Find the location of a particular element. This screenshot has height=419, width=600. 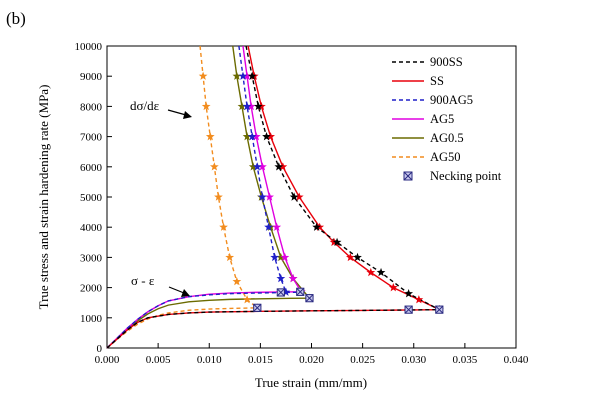

legend: 900SS SS 900AG5 AG5 AG0.5 AG50 Necking point is located at coordinates (447, 119).